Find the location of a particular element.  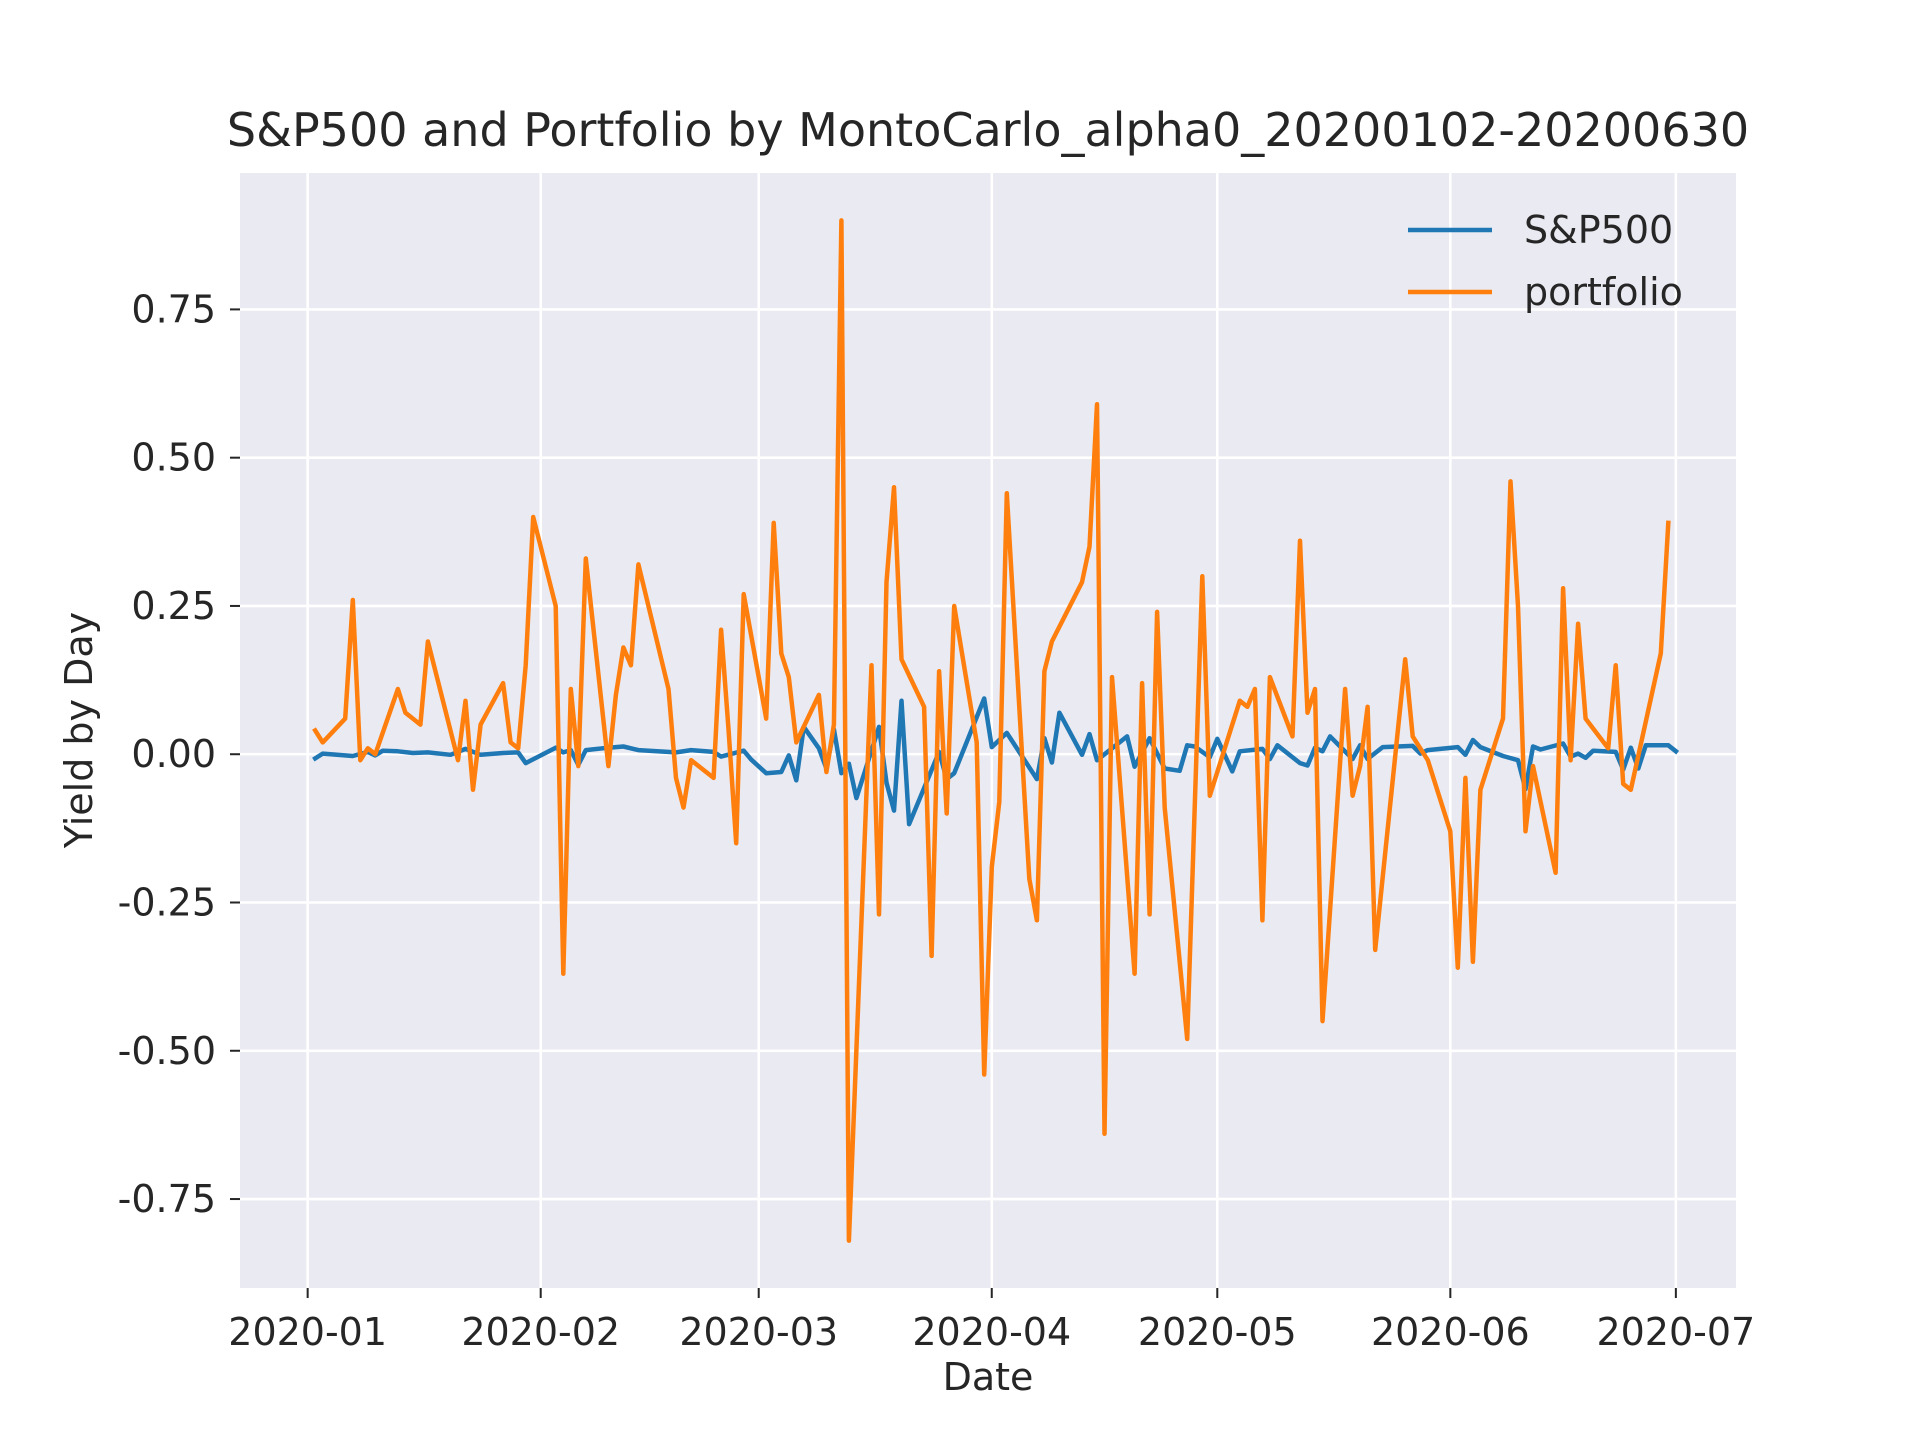

y-tick-label: -0.50 is located at coordinates (167, 1051).